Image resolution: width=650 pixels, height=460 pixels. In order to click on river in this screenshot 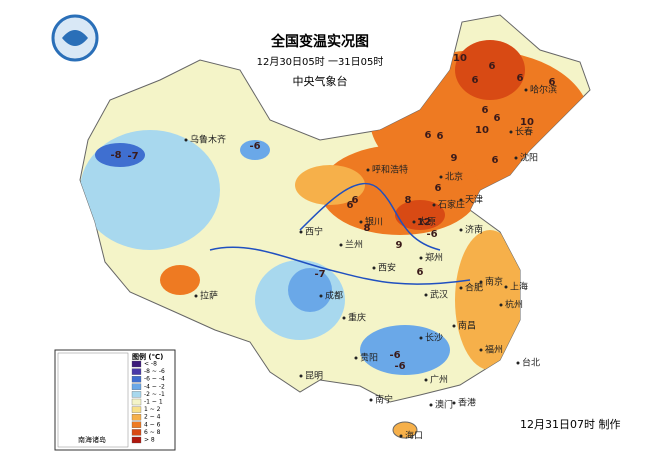, I will do `click(340, 265)`.